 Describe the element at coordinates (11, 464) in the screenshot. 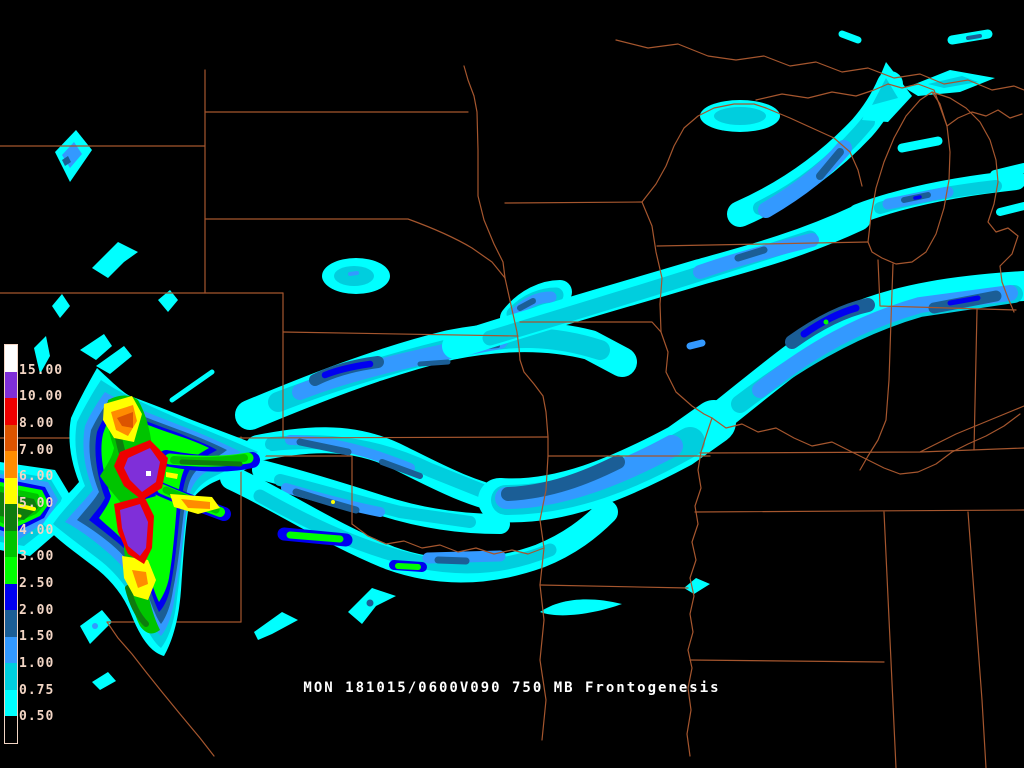

I see `colorbar-segment-orange` at that location.